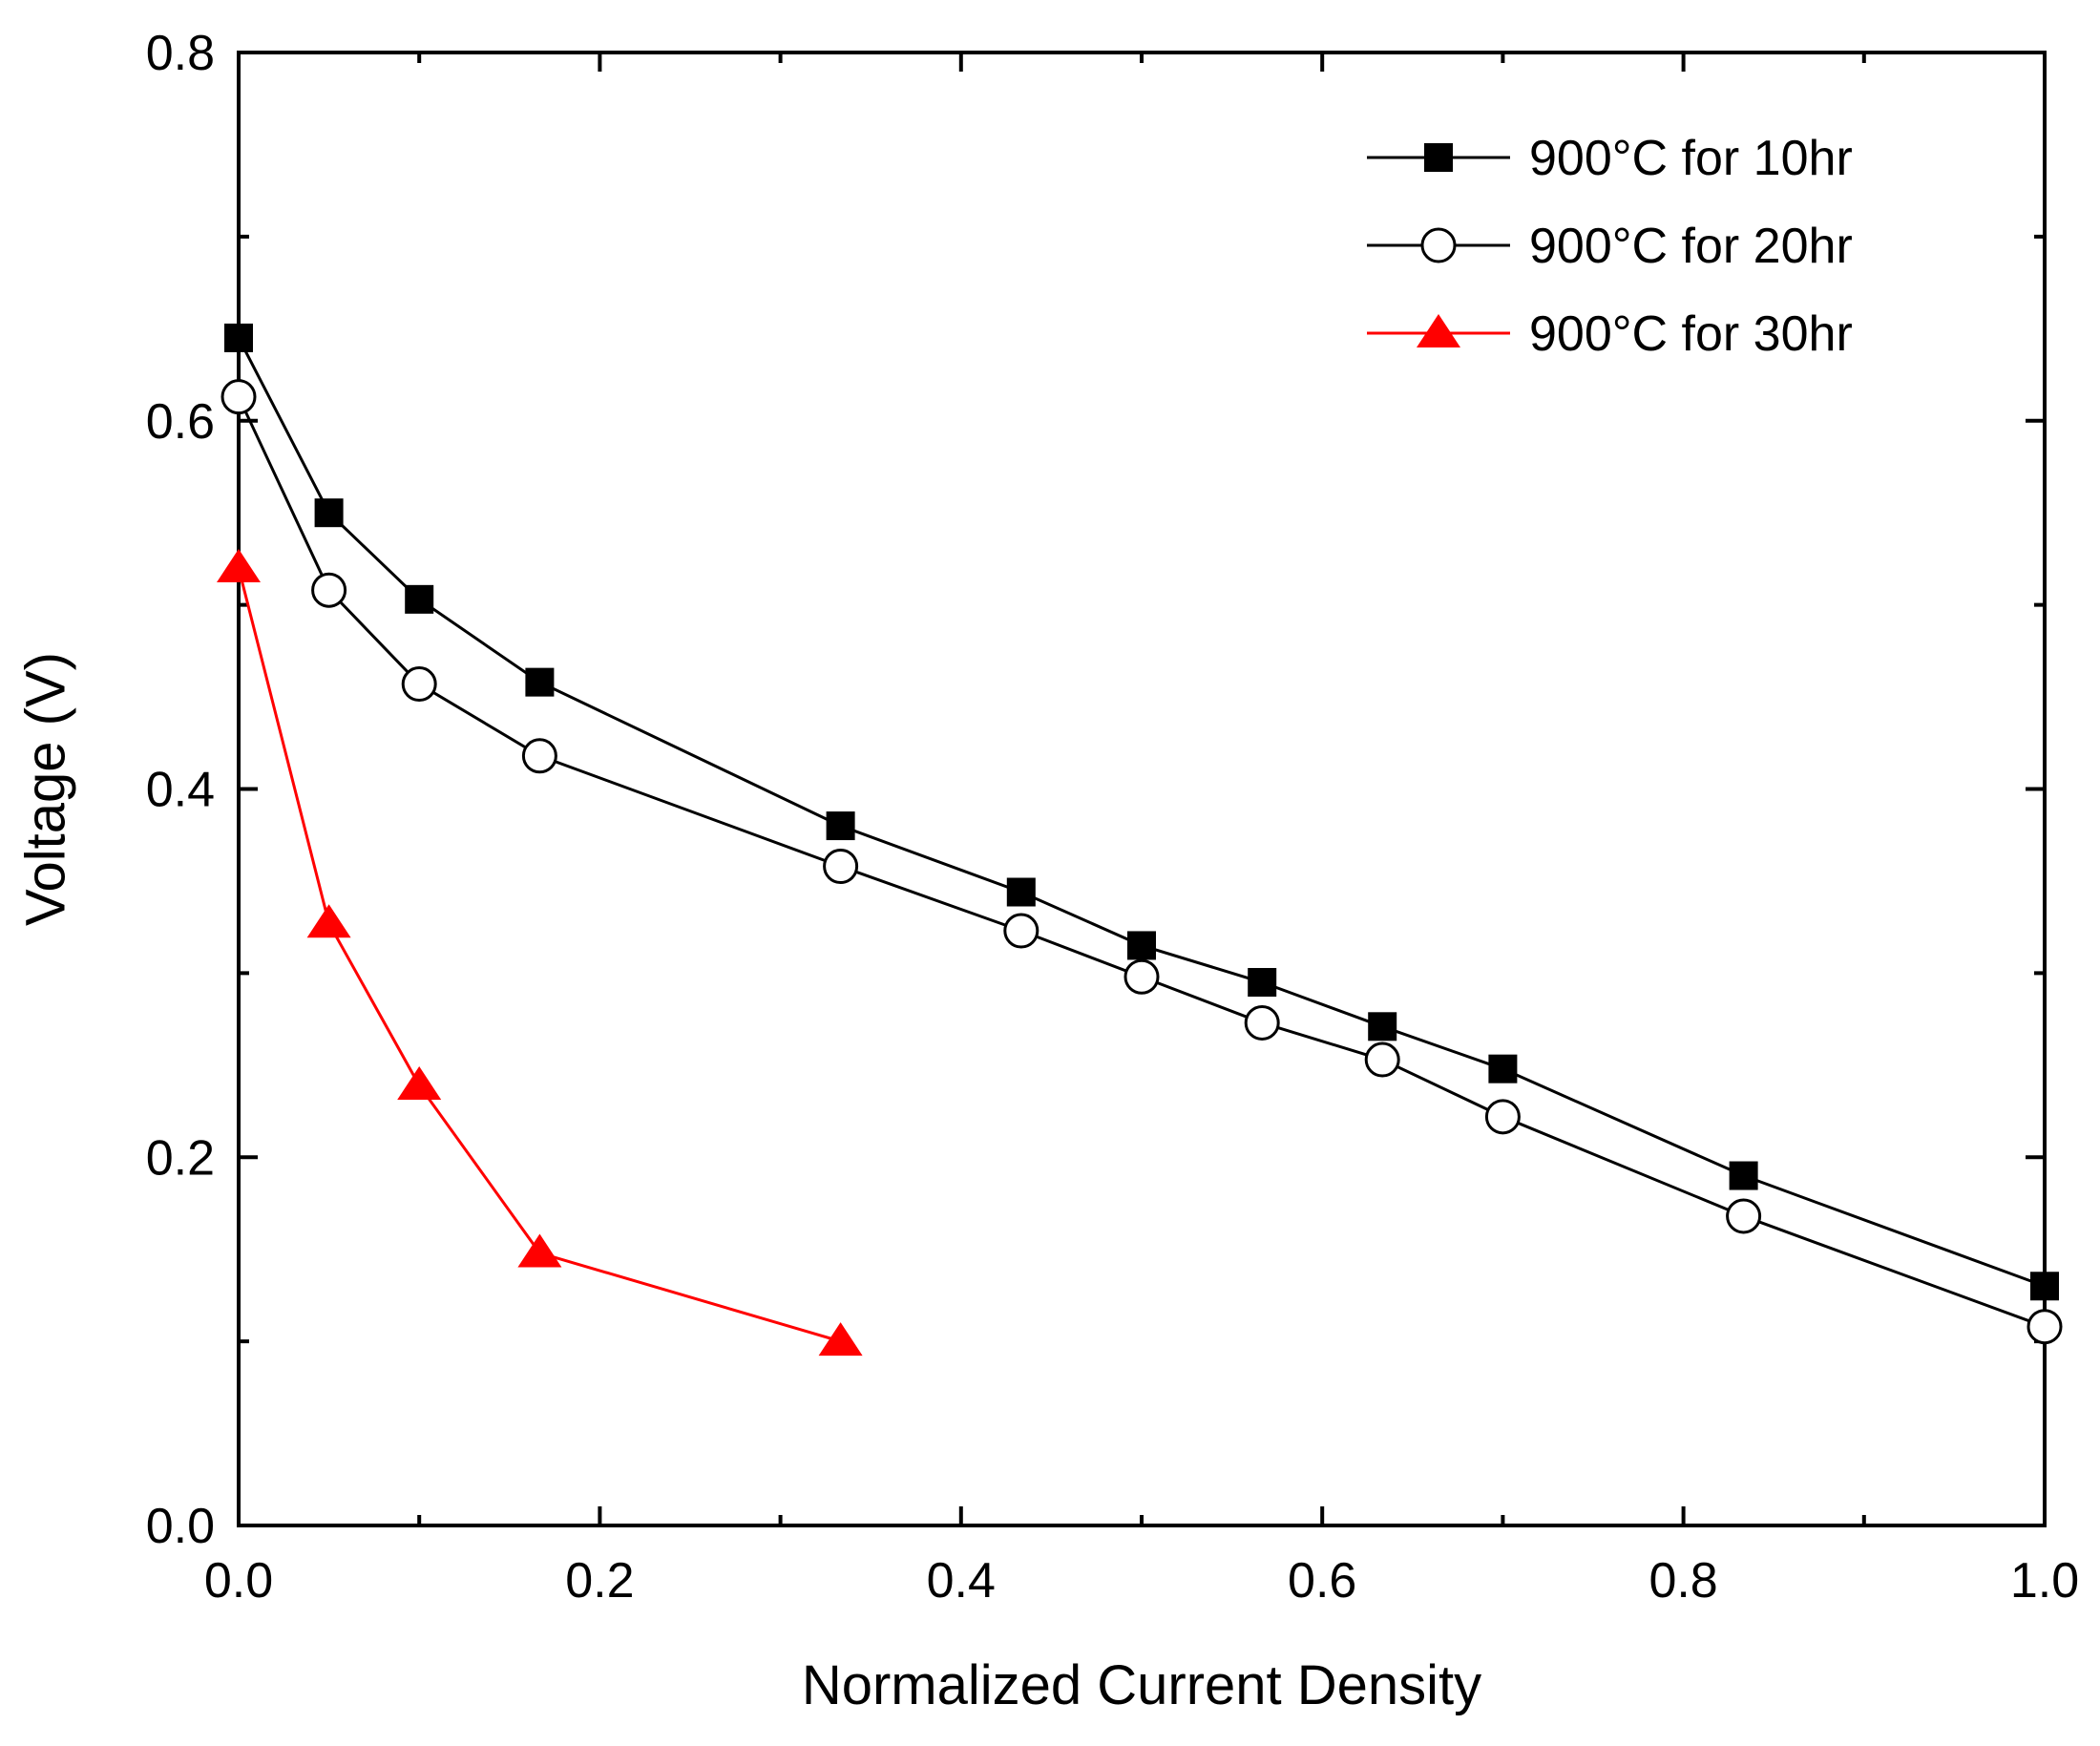 This screenshot has width=2100, height=1746. Describe the element at coordinates (1683, 1581) in the screenshot. I see `x-tick-label: 0.8` at that location.